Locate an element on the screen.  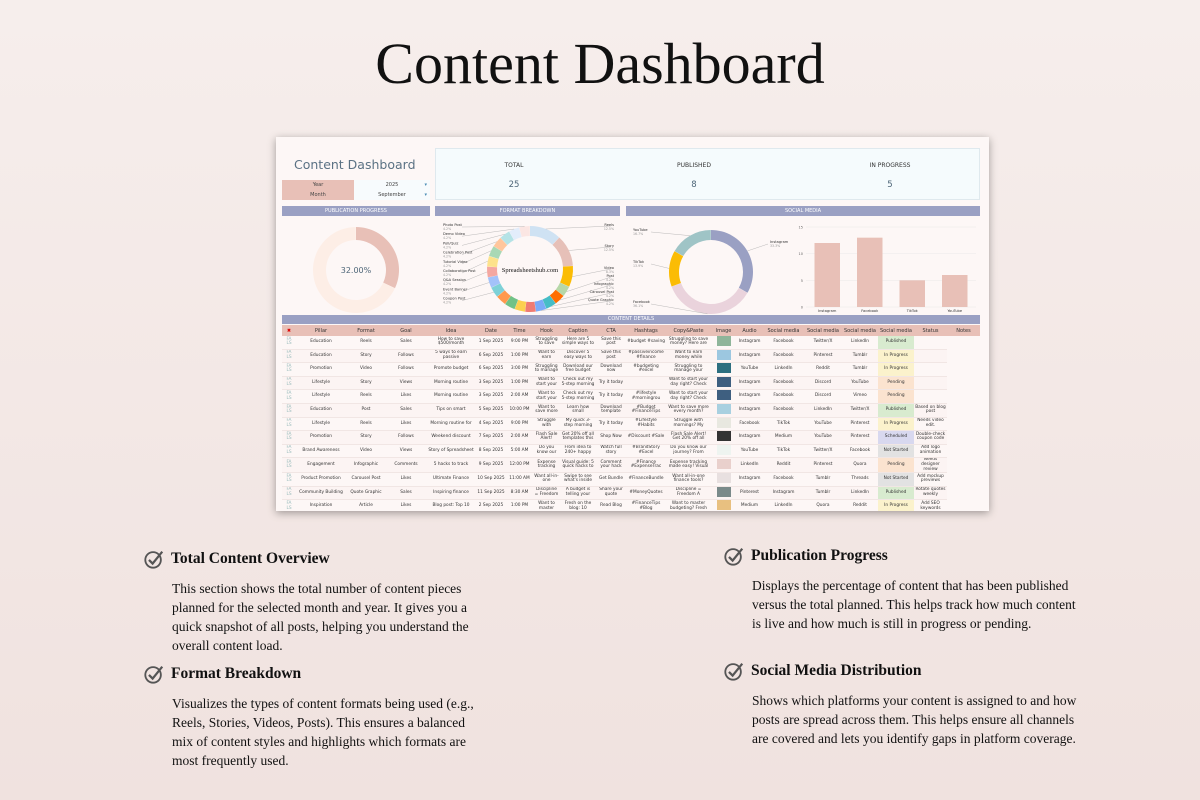
format-breakdown-header: FORMAT BREAKDOWN is located at coordinates (527, 211).